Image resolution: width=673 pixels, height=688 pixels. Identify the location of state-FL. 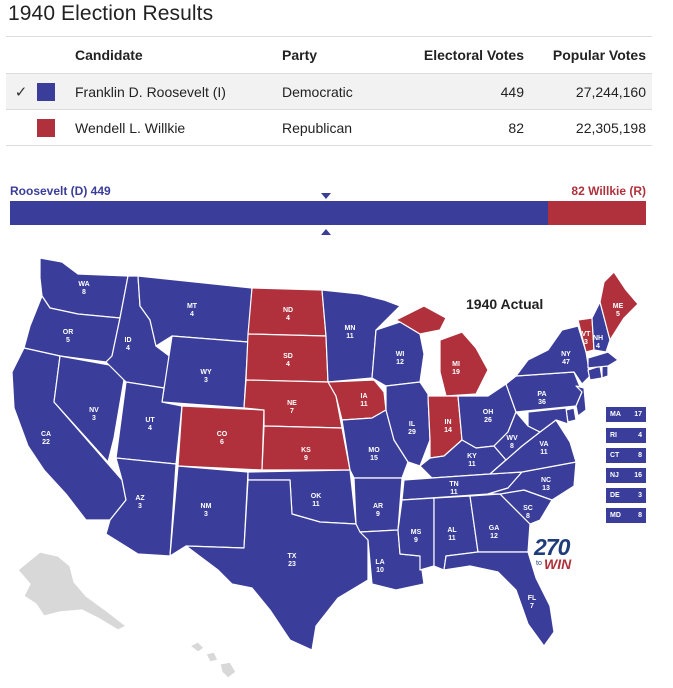
(499, 599).